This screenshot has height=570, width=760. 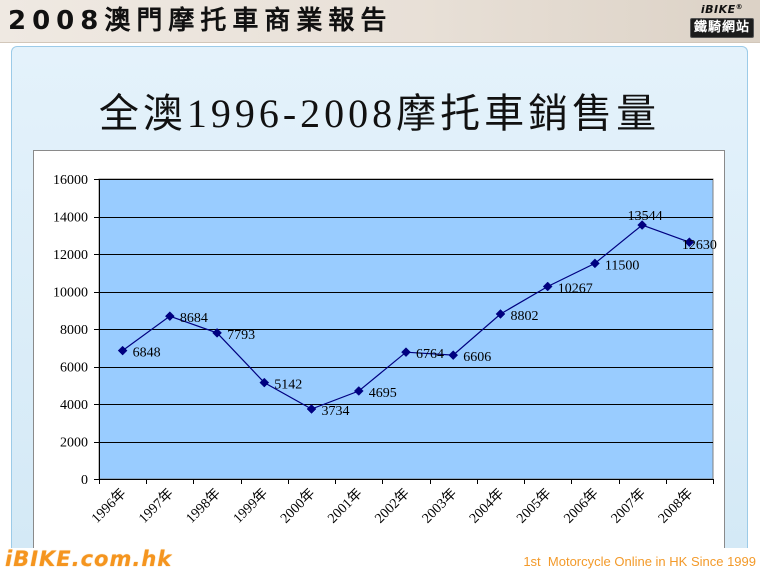 What do you see at coordinates (70, 180) in the screenshot?
I see `y-tick-label: 16000` at bounding box center [70, 180].